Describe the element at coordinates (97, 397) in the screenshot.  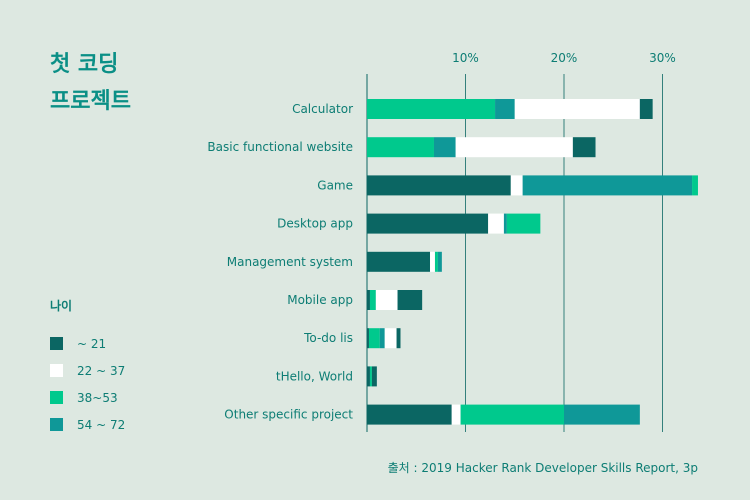
I see `legend-label: 38~53` at that location.